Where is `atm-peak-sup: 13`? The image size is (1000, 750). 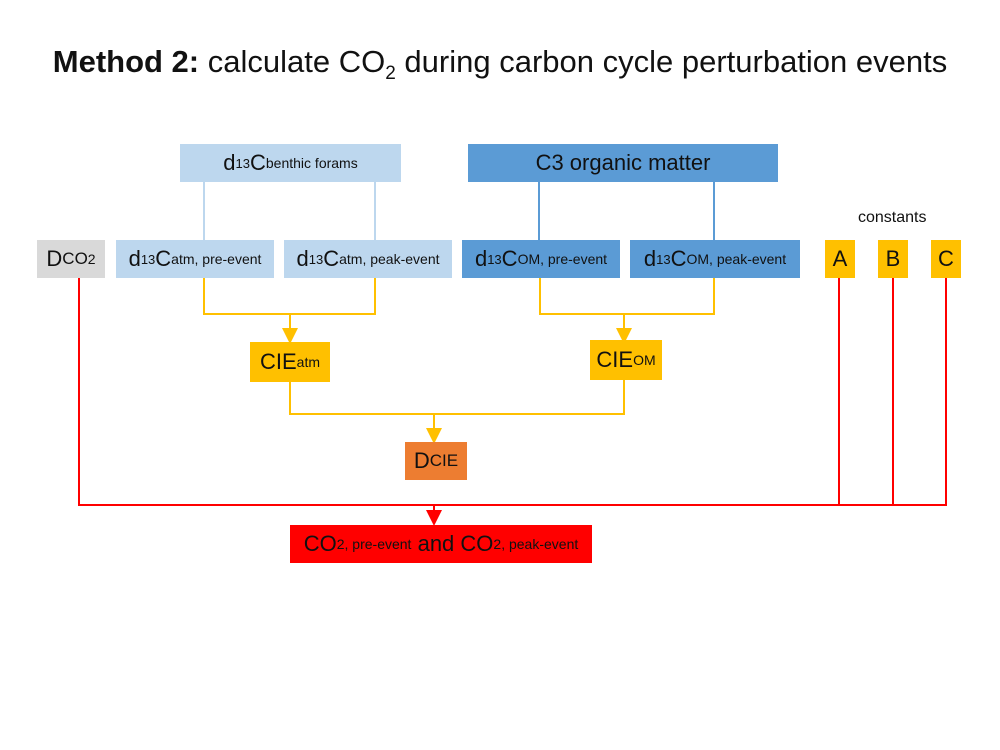 atm-peak-sup: 13 is located at coordinates (316, 259).